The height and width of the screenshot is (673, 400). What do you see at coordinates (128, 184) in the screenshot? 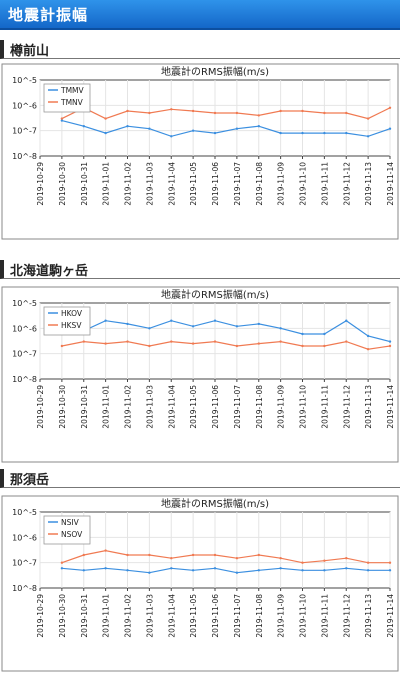
I see `x-tick-label: 2019-11-02` at bounding box center [128, 184].